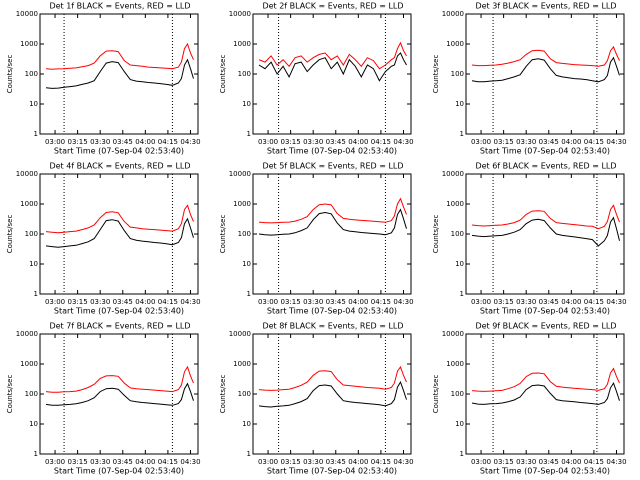 The image size is (640, 480). Describe the element at coordinates (332, 326) in the screenshot. I see `chart-title: Det 8f BLACK = Events, RED = LLD` at that location.